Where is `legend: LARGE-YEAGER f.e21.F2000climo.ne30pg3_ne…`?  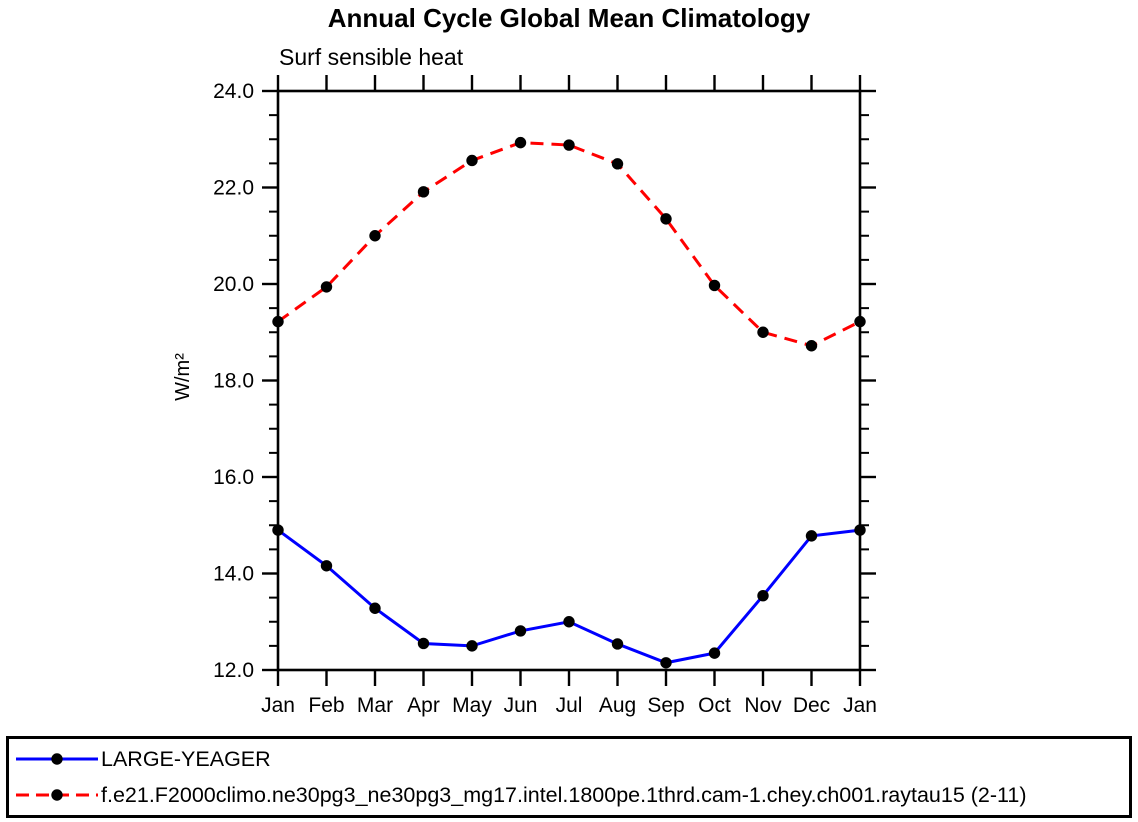 legend: LARGE-YEAGER f.e21.F2000climo.ne30pg3_ne… is located at coordinates (569, 777).